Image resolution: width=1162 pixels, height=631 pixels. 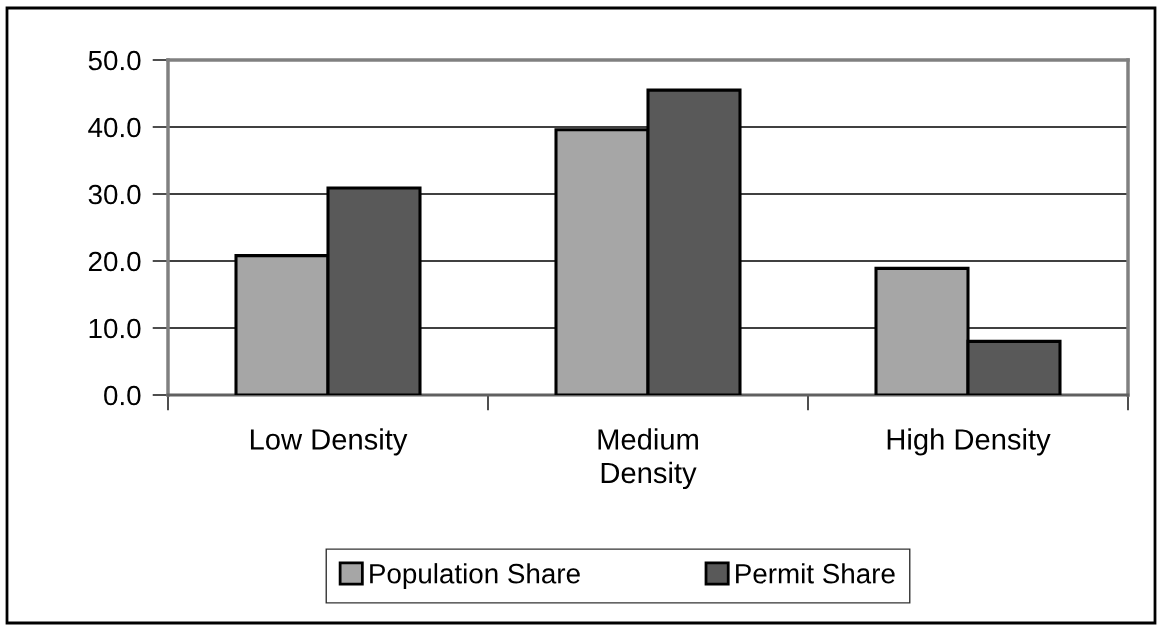 What do you see at coordinates (115, 328) in the screenshot?
I see `y-tick-label: 10.0` at bounding box center [115, 328].